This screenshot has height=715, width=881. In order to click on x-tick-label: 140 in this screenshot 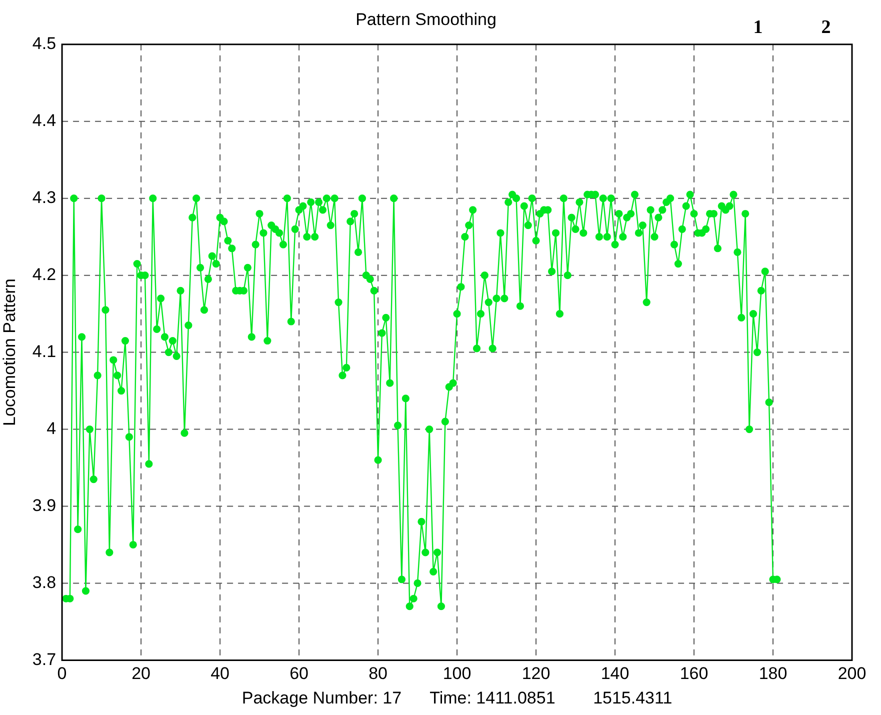, I will do `click(615, 674)`.